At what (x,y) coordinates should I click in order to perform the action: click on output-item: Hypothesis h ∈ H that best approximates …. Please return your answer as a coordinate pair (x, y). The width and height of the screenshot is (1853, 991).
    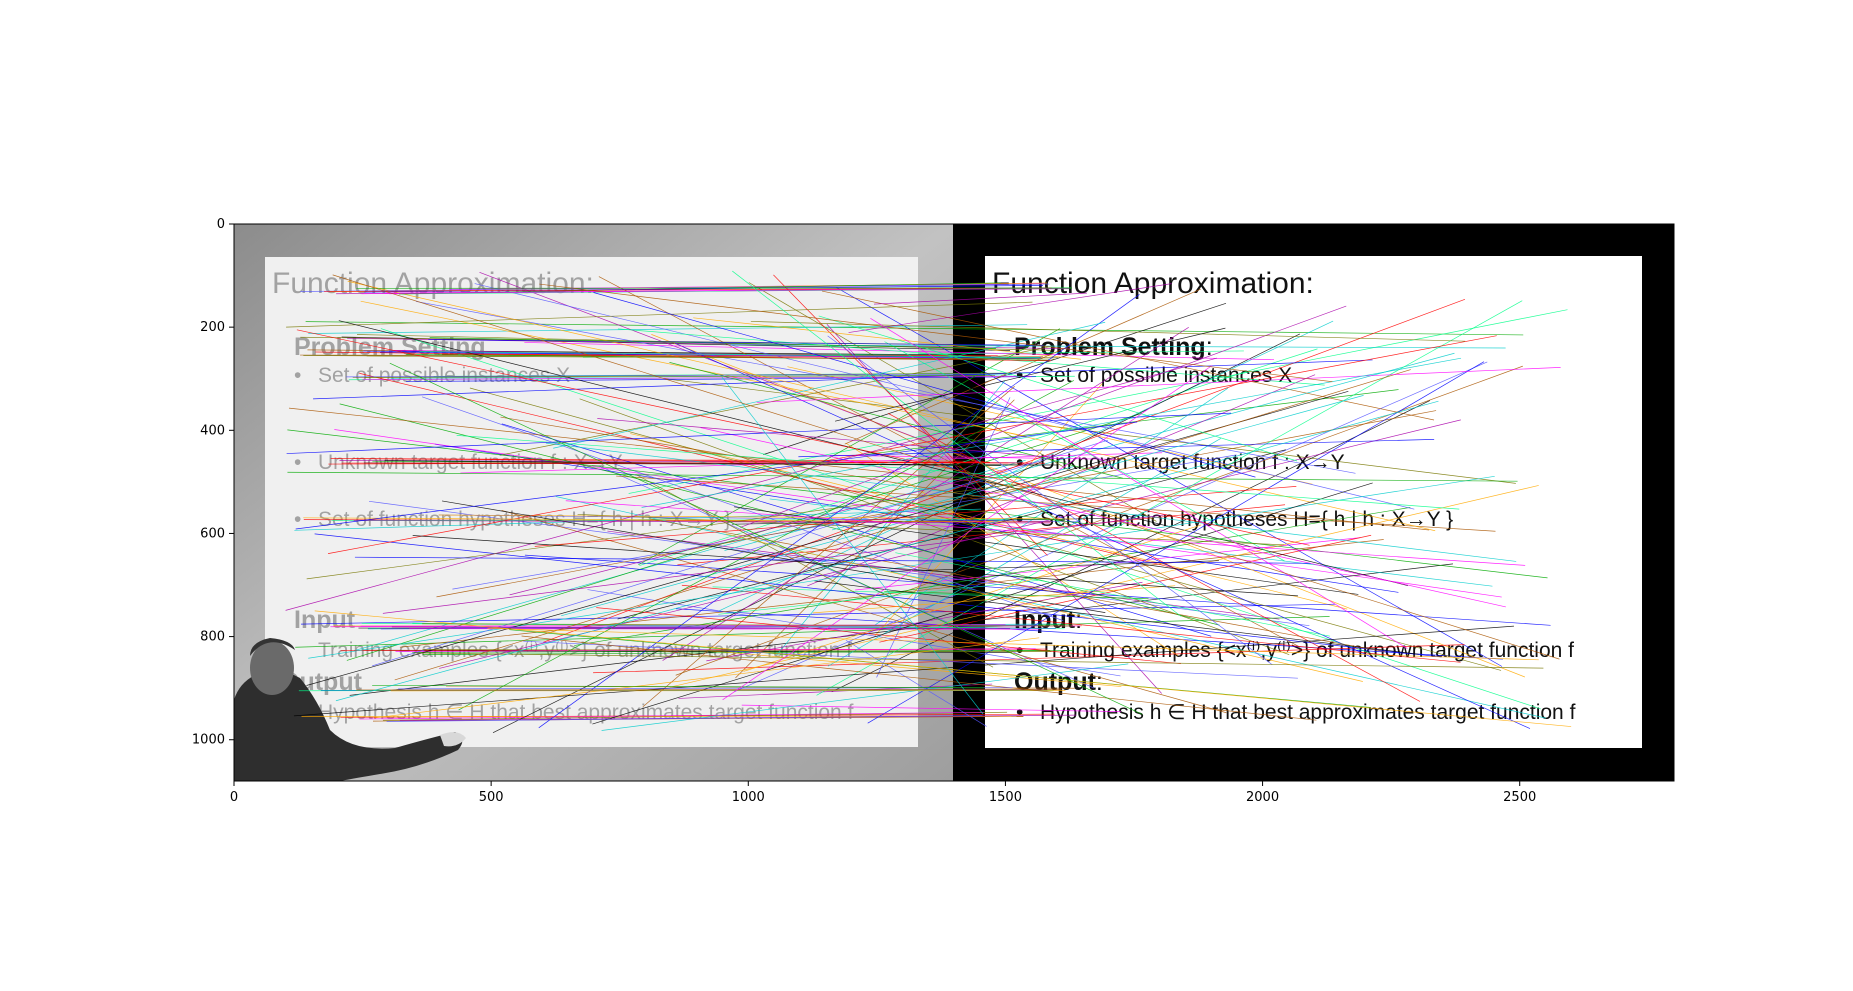
    Looking at the image, I should click on (1308, 712).